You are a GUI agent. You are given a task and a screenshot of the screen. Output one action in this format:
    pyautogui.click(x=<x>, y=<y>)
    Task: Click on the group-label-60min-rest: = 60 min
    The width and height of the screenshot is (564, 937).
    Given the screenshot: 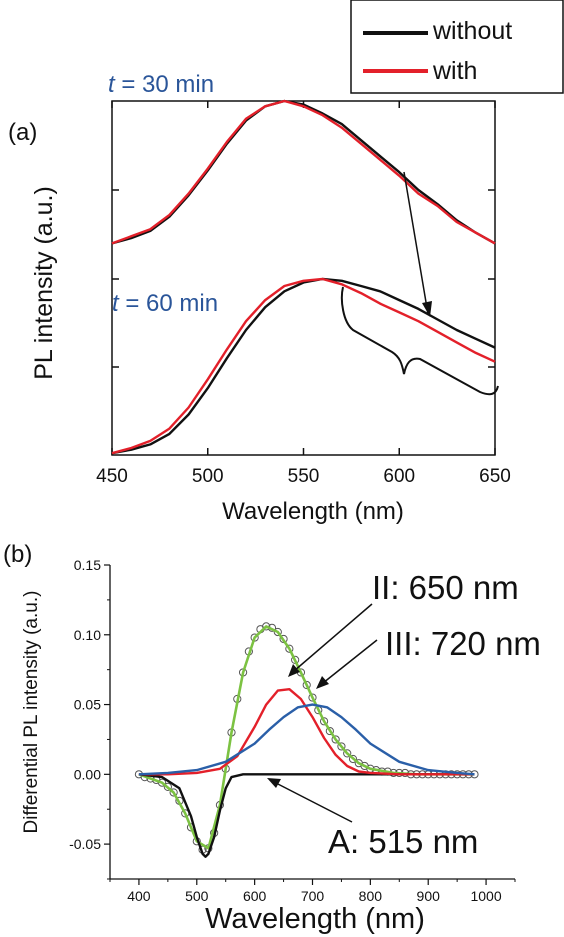 What is the action you would take?
    pyautogui.click(x=168, y=303)
    